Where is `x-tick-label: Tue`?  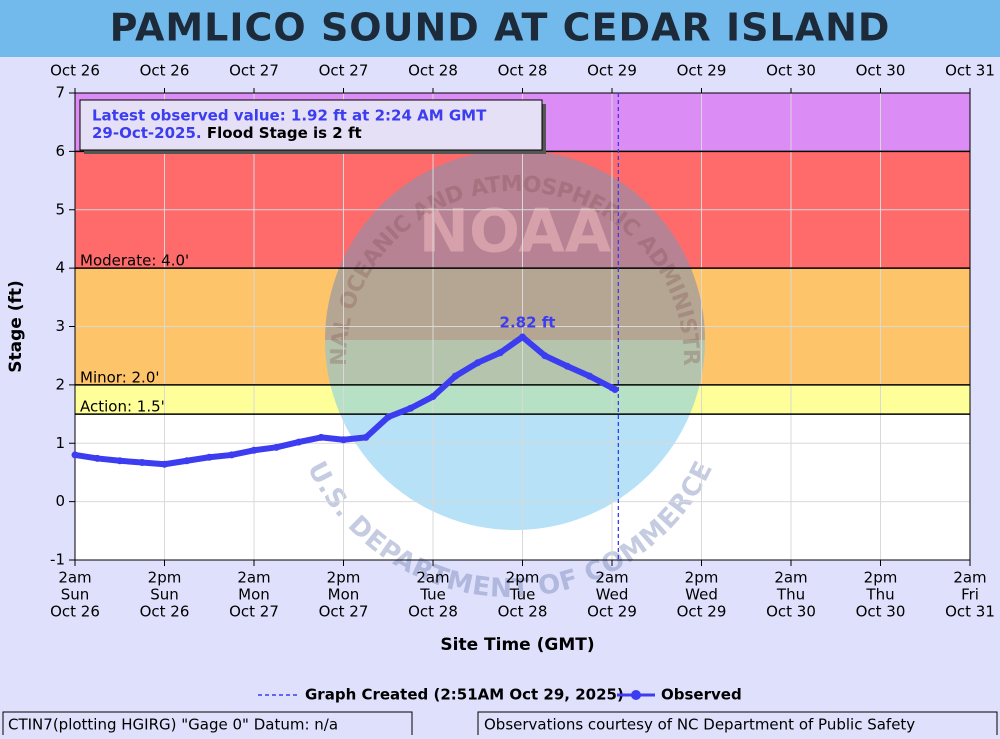
x-tick-label: Tue is located at coordinates (432, 595).